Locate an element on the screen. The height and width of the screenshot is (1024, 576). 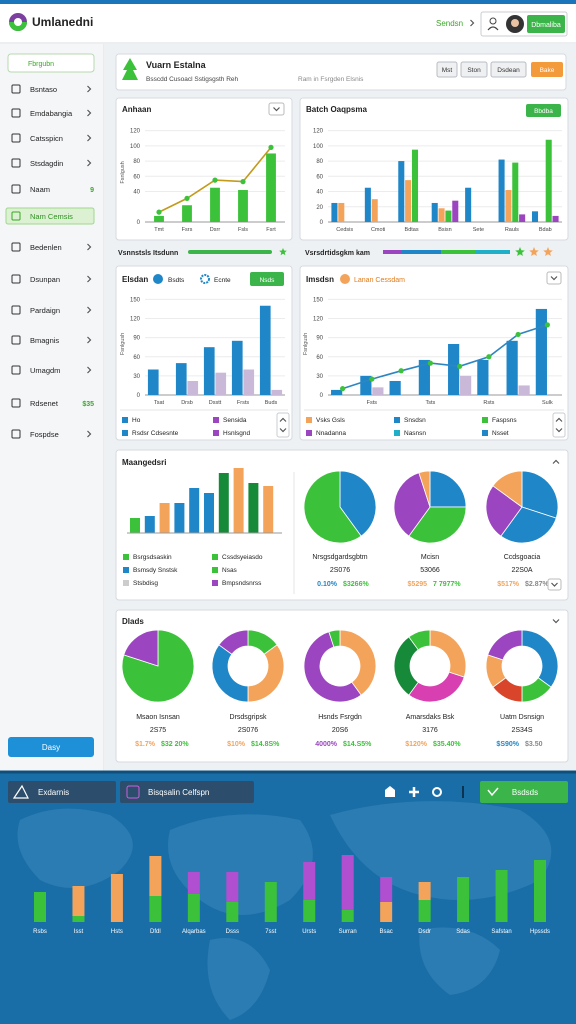
nav-item: Fospdse is located at coordinates (44, 434).